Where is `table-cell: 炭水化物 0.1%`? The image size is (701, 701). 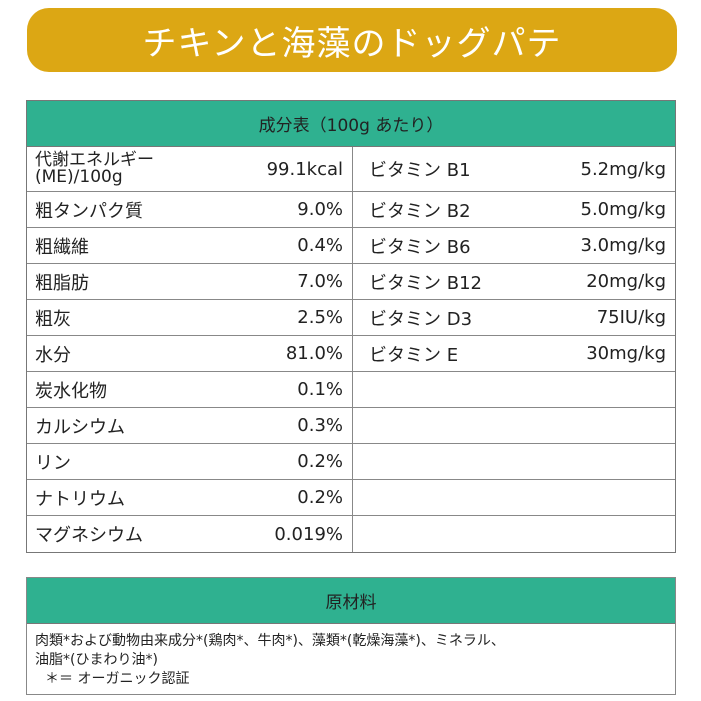
table-cell: 炭水化物 0.1% is located at coordinates (190, 389).